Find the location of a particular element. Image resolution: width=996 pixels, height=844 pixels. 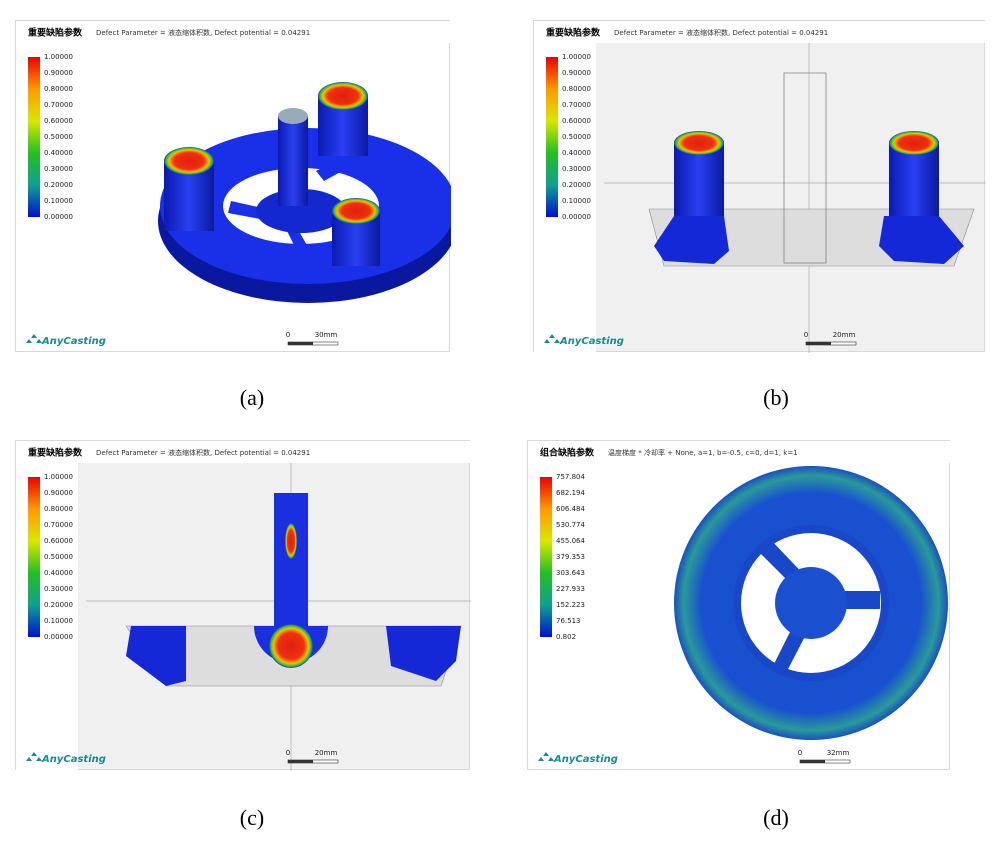

caption: (a) is located at coordinates (252, 397).